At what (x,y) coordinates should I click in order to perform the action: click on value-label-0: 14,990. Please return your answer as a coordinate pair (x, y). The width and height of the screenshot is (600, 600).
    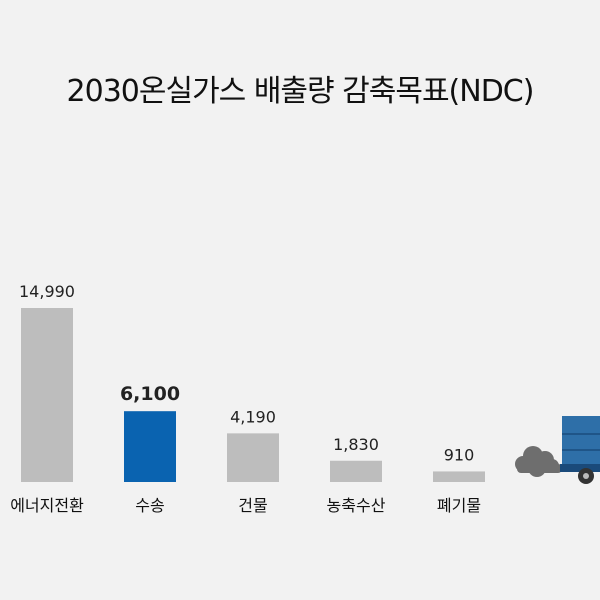
    Looking at the image, I should click on (47, 291).